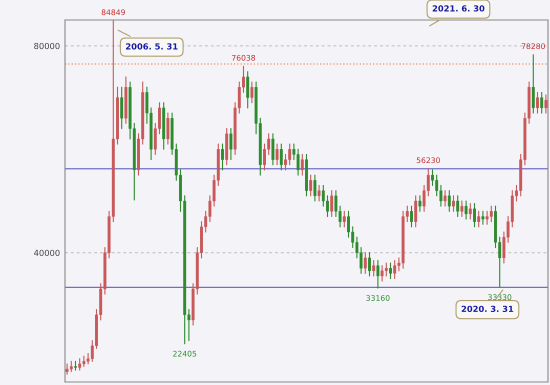  What do you see at coordinates (152, 46) in the screenshot?
I see `annotation: 2006. 5. 31` at bounding box center [152, 46].